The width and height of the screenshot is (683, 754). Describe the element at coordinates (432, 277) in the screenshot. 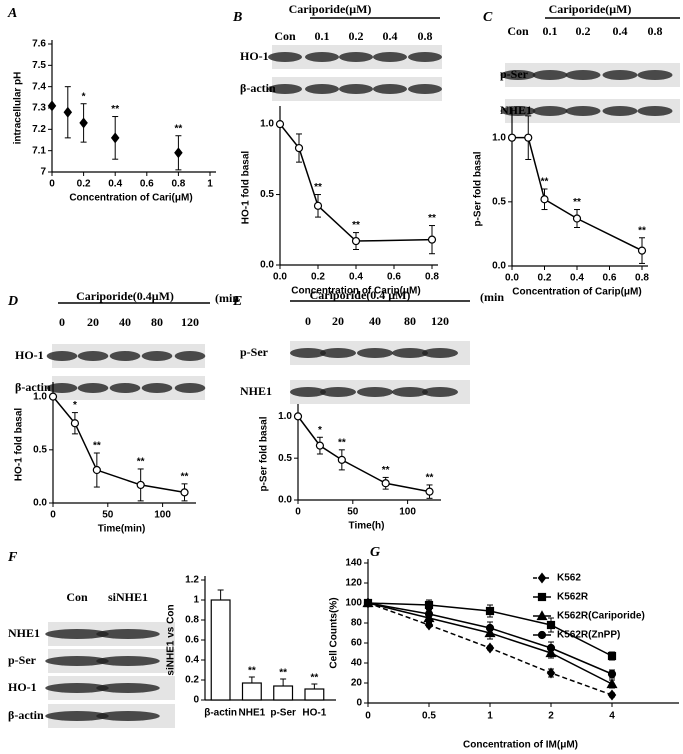

I see `x-tick-label: 0.8` at that location.